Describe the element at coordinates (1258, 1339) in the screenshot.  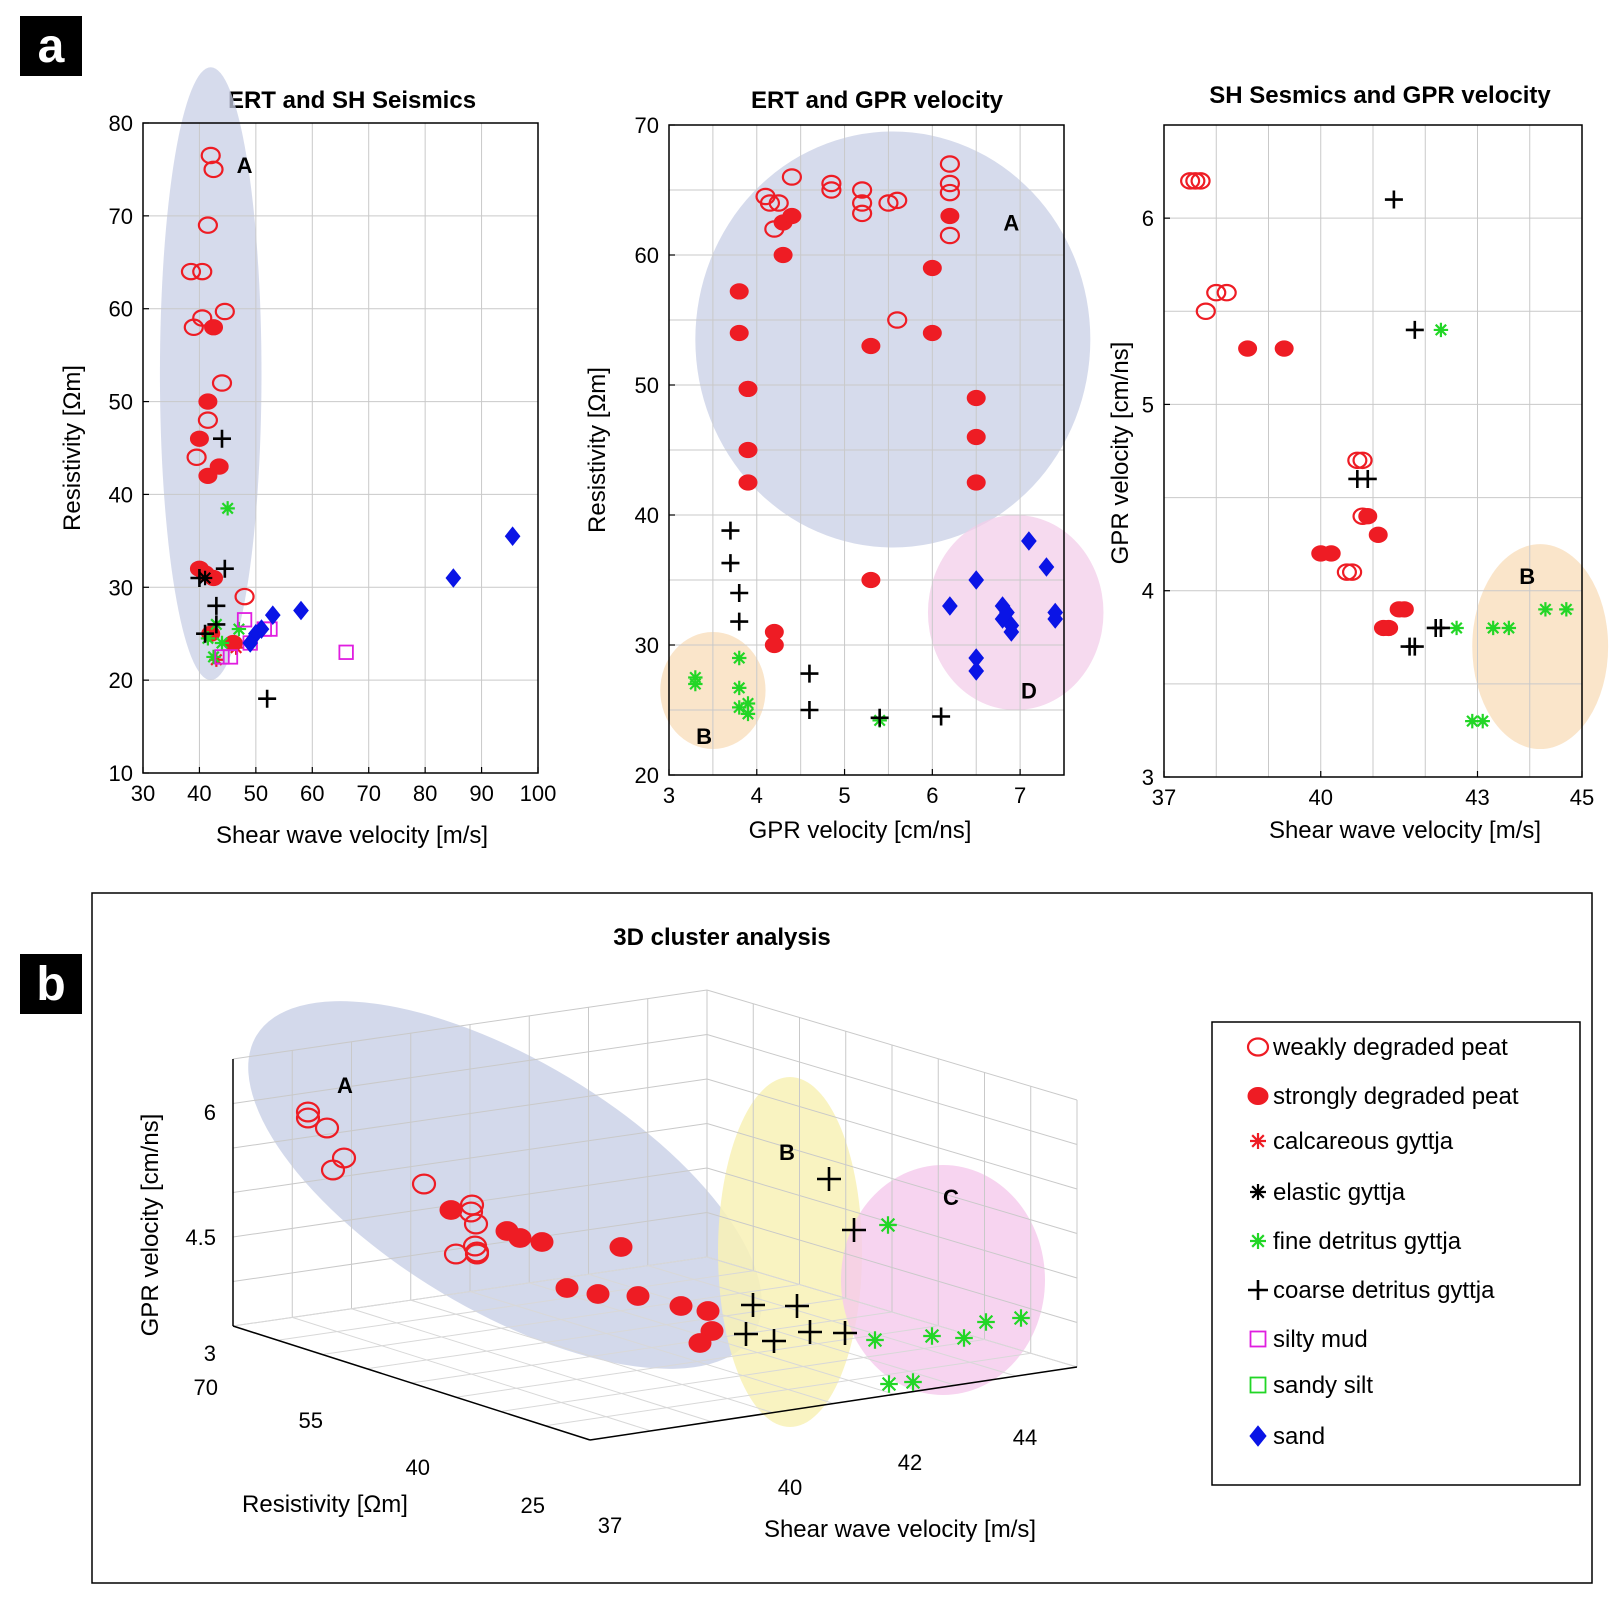
I see `legend-marker-silty-mud` at that location.